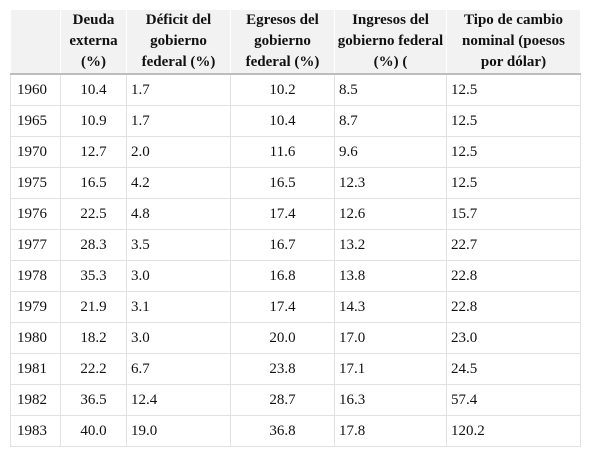  What do you see at coordinates (35, 121) in the screenshot?
I see `year-cell: 1965` at bounding box center [35, 121].